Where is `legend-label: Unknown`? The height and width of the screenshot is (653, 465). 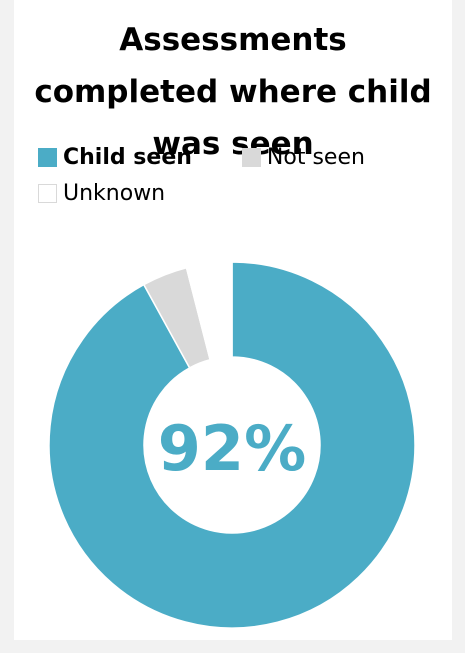
legend-label: Unknown is located at coordinates (114, 193).